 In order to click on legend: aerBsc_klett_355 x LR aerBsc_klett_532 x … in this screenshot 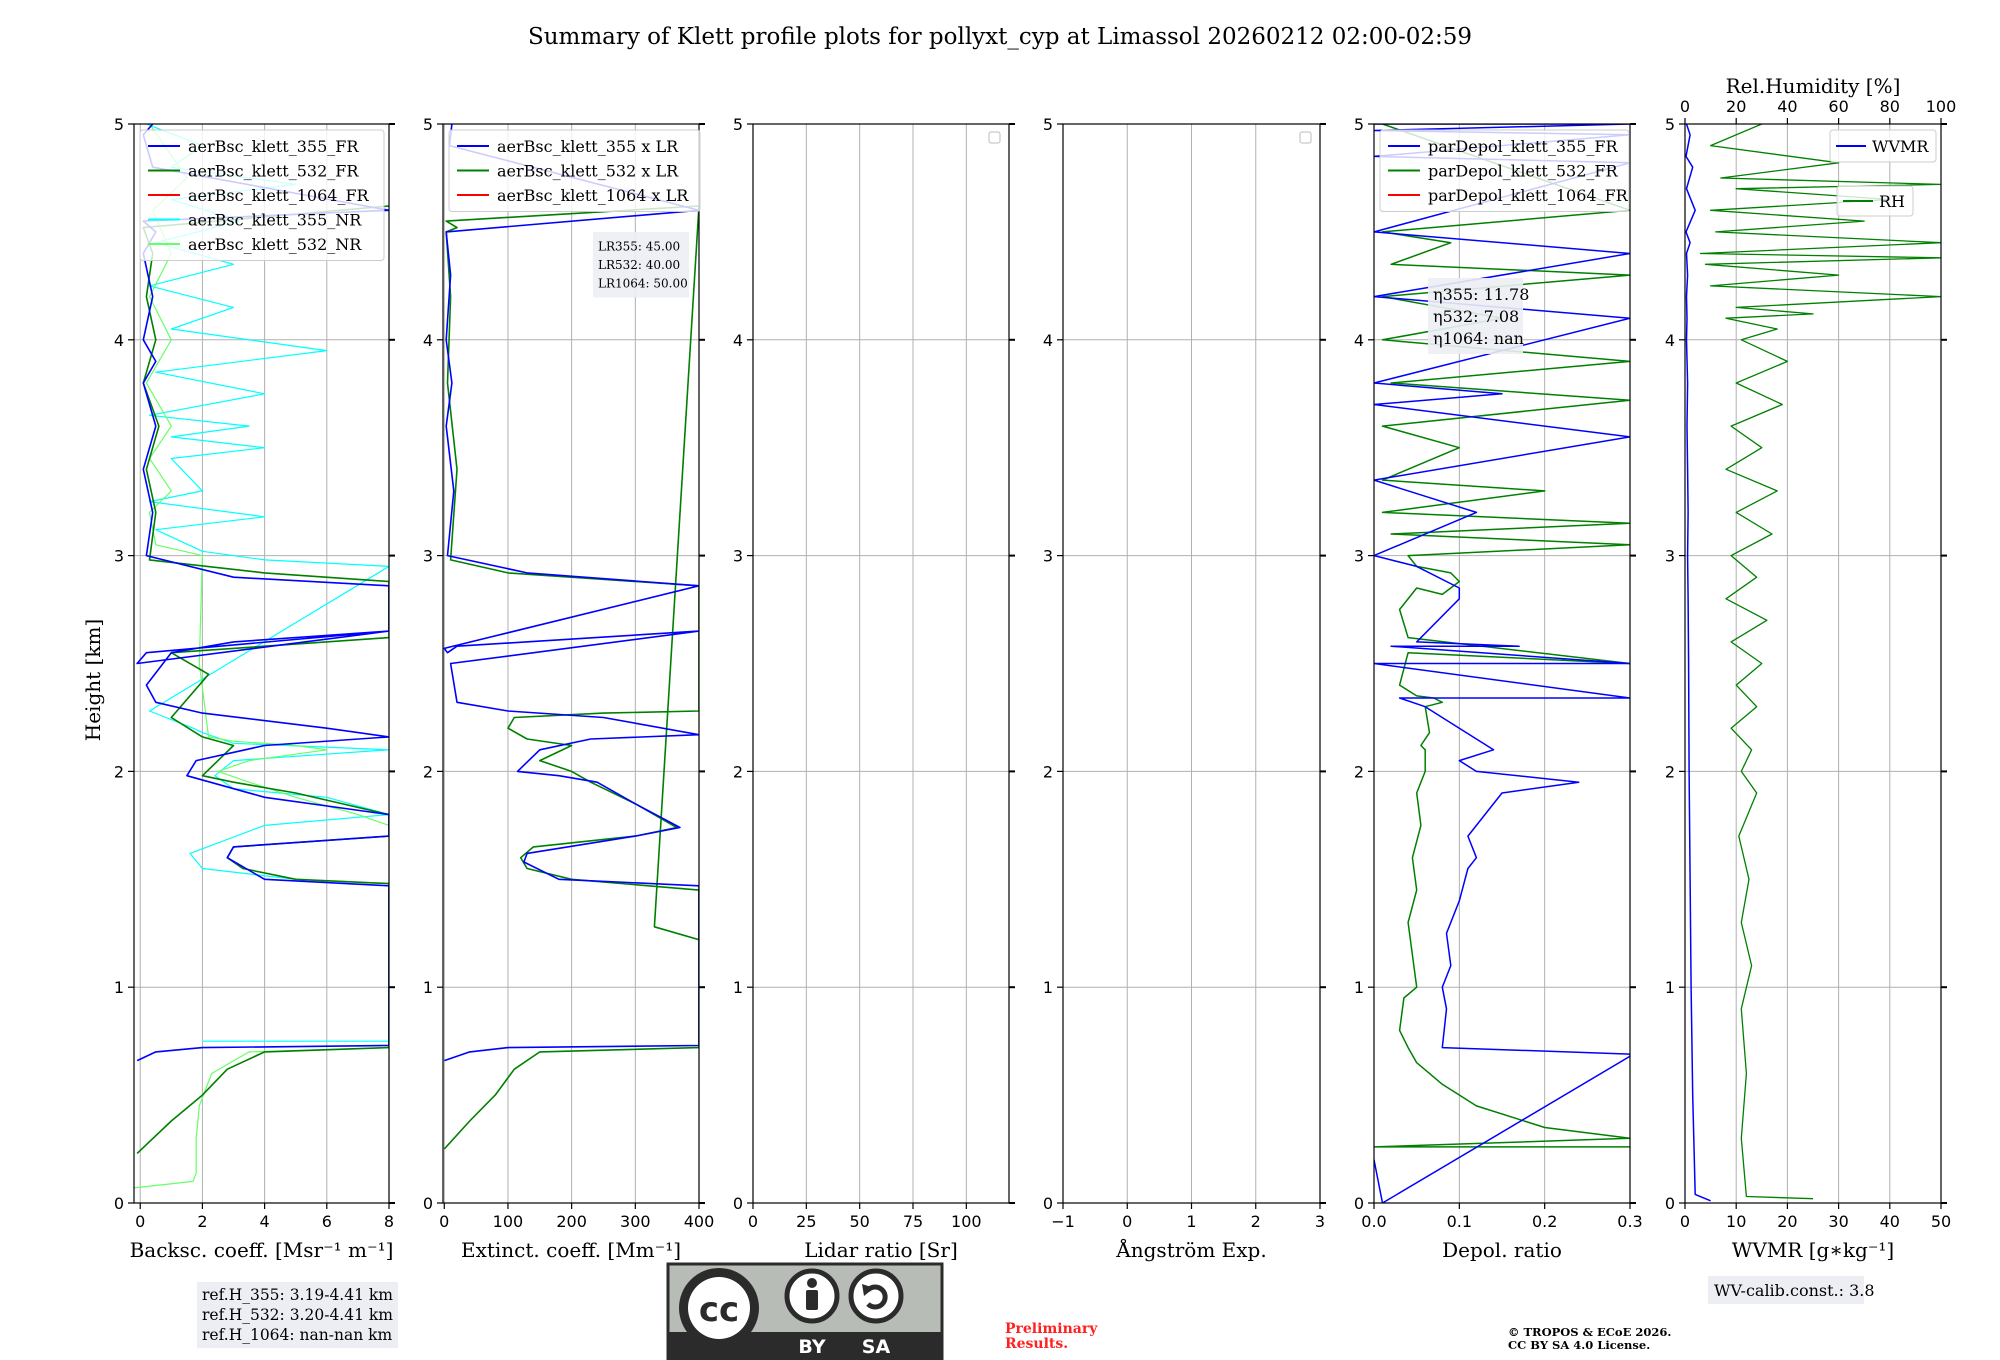, I will do `click(574, 170)`.